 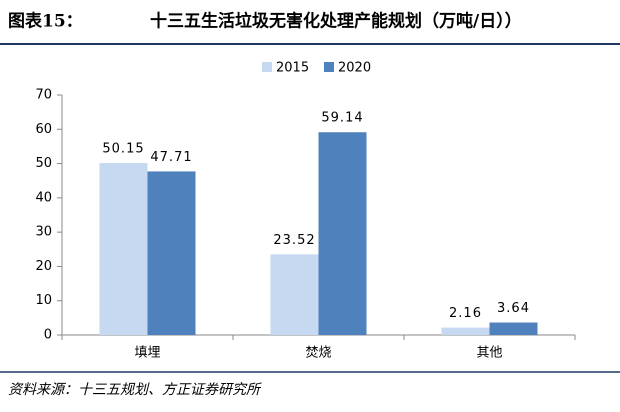 I want to click on y-tick-label: 50, so click(x=43, y=163).